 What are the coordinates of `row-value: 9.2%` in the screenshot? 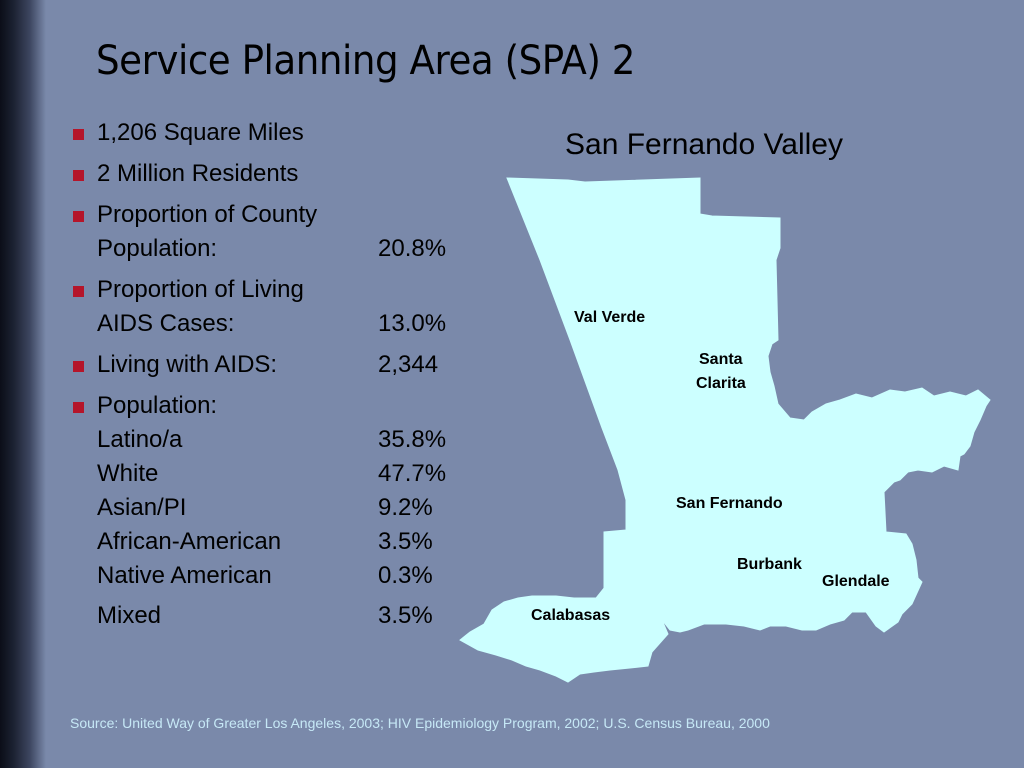 It's located at (405, 507).